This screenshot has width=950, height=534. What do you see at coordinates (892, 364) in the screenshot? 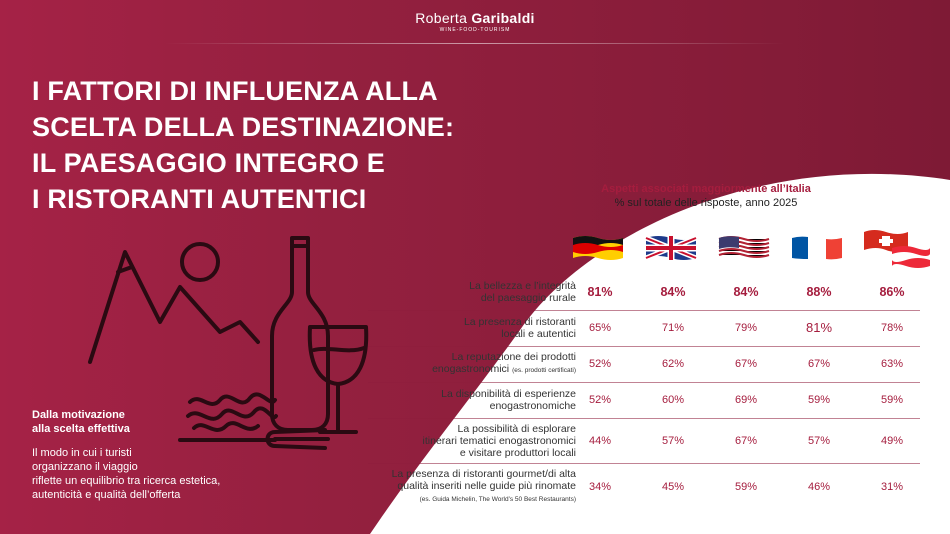
I see `value-switzerland-austria: 63%` at bounding box center [892, 364].